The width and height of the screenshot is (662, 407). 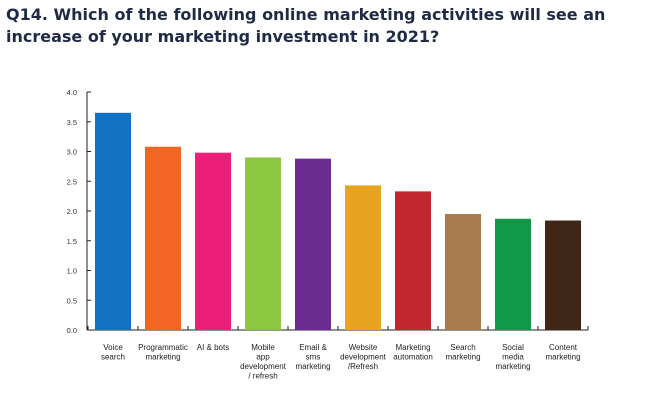 What do you see at coordinates (462, 347) in the screenshot?
I see `category-label-line: Search` at bounding box center [462, 347].